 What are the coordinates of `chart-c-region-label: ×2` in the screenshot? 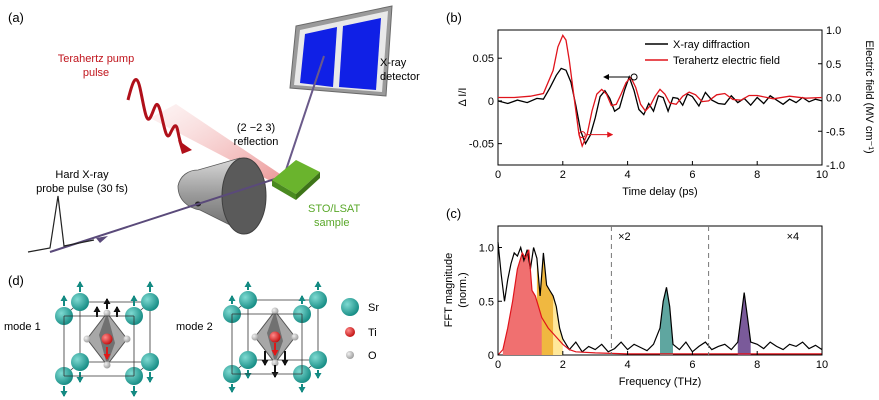 It's located at (624, 237).